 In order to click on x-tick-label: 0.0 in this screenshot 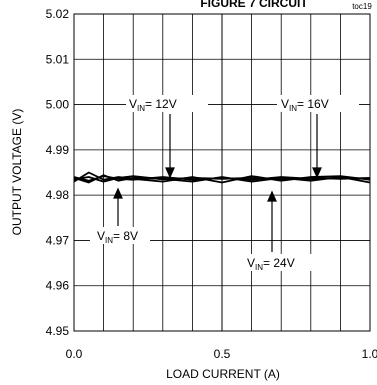, I will do `click(74, 354)`.